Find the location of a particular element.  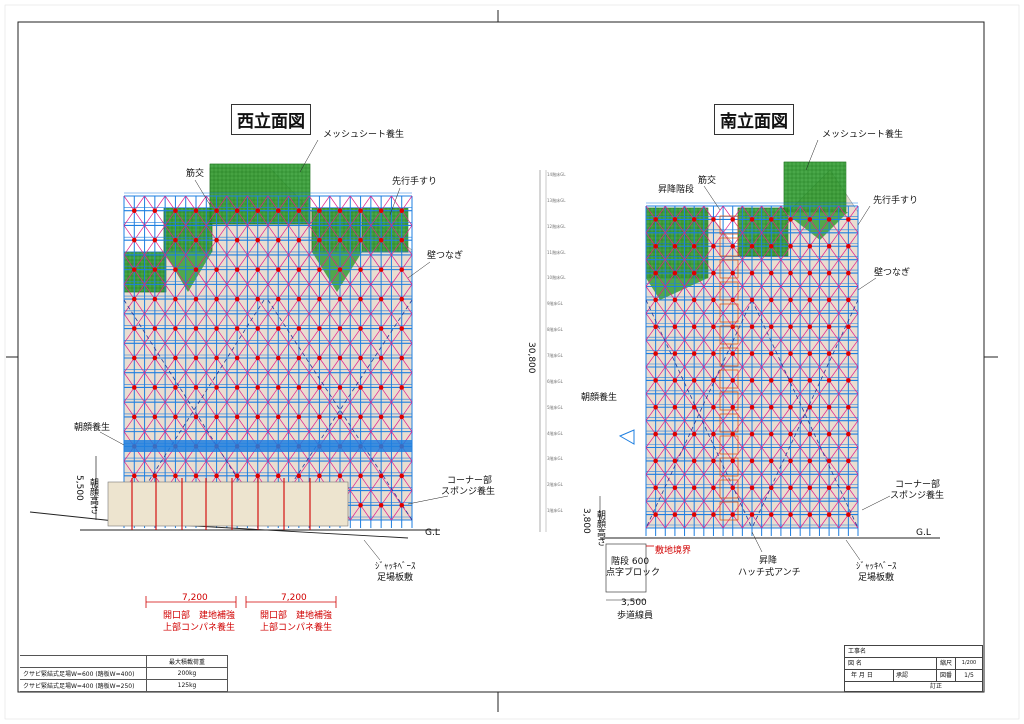

south-jack-leader is located at coordinates (853, 550).